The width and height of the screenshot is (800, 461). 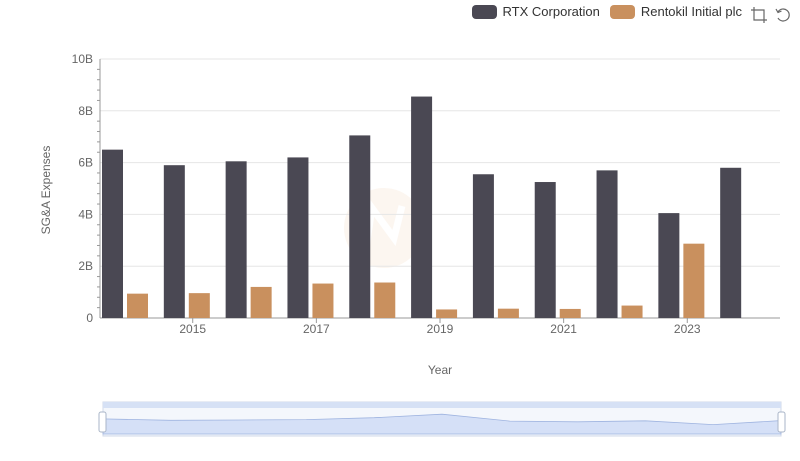 What do you see at coordinates (545, 250) in the screenshot?
I see `bar-rtx-2021` at bounding box center [545, 250].